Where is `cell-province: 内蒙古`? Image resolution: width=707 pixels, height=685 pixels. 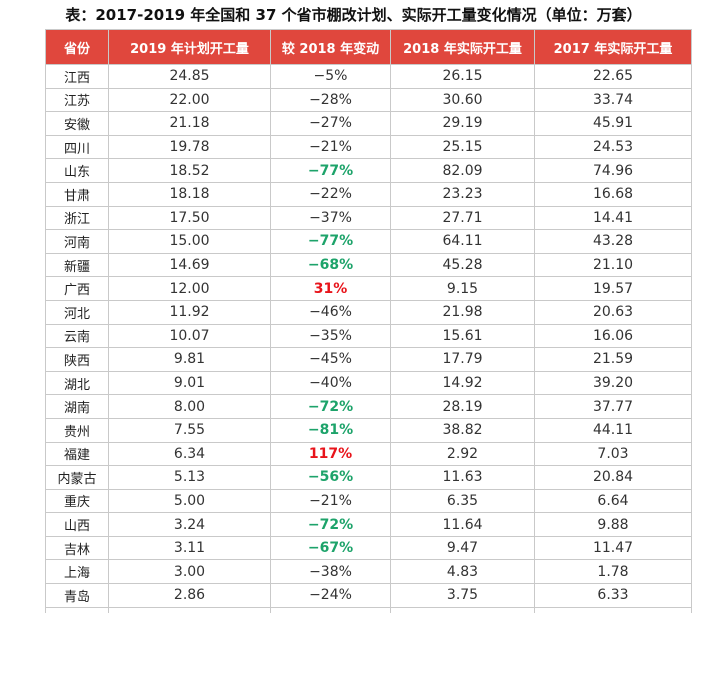 cell-province: 内蒙古 is located at coordinates (77, 477).